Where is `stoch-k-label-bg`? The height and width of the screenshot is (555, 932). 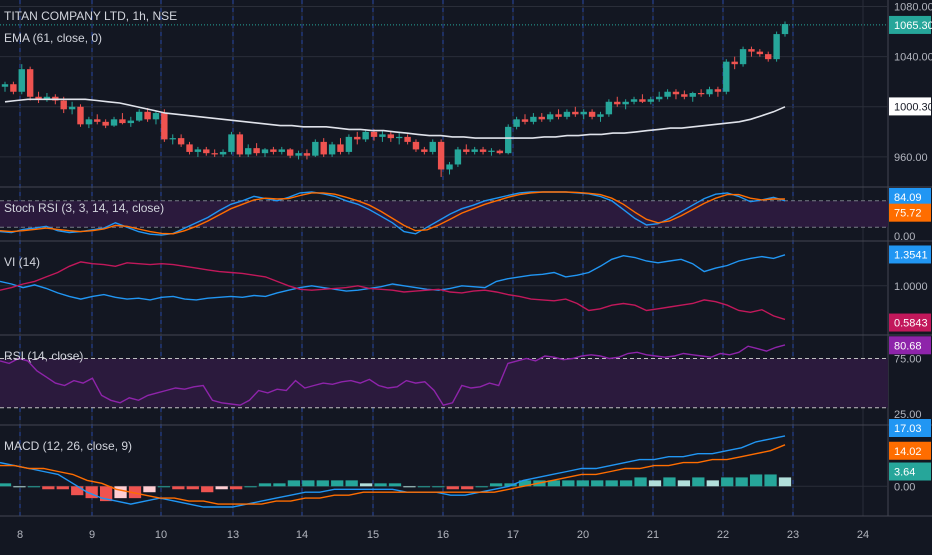 stoch-k-label-bg is located at coordinates (910, 197).